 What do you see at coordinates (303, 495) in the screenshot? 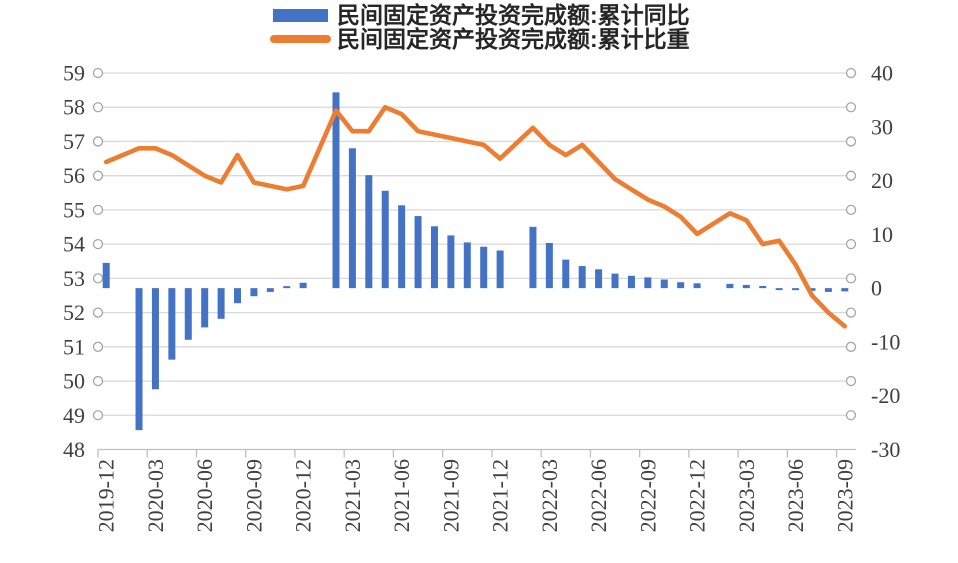
I see `x-axis-tick-label: 2020-12` at bounding box center [303, 495].